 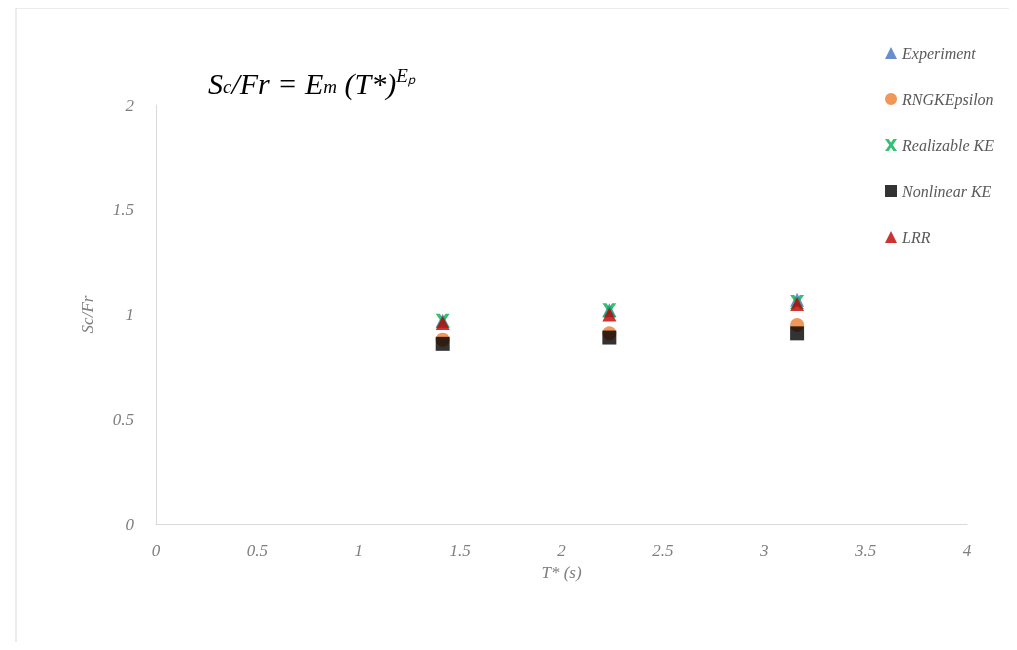 What do you see at coordinates (946, 191) in the screenshot?
I see `legend-label: Nonlinear KE` at bounding box center [946, 191].